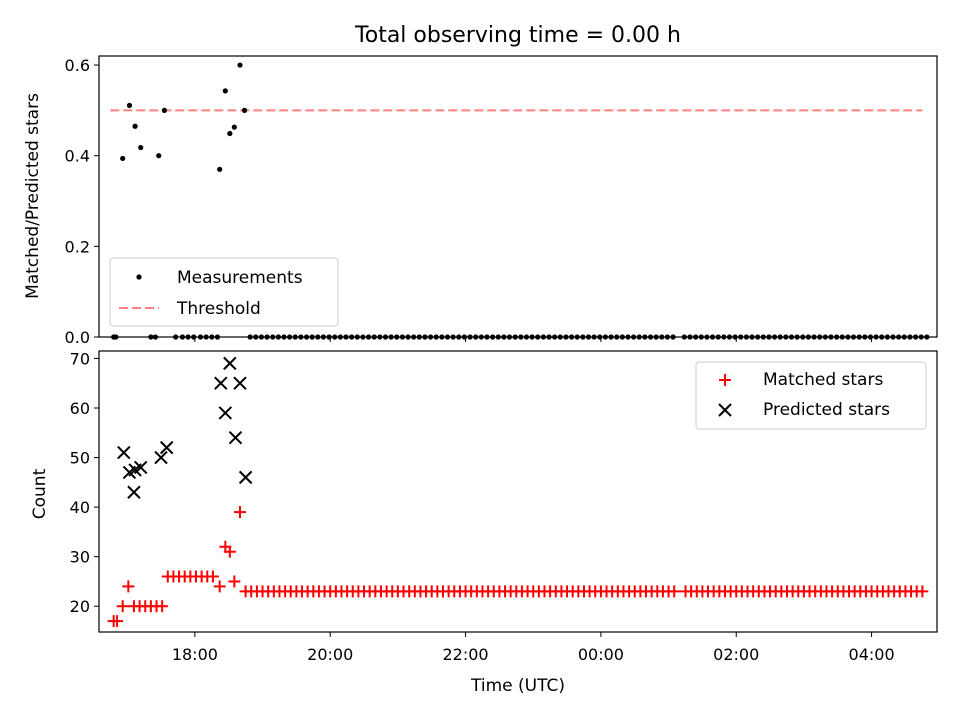 Image resolution: width=960 pixels, height=720 pixels. Describe the element at coordinates (601, 654) in the screenshot. I see `bottom-x-tick-label: 00:00` at that location.